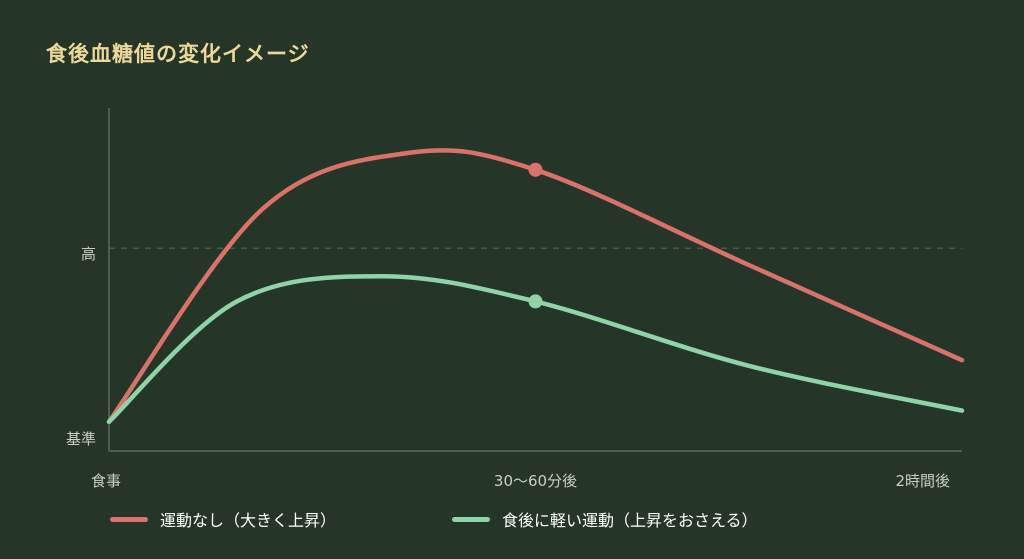  Describe the element at coordinates (129, 519) in the screenshot. I see `legend-swatch-no-exercise` at that location.